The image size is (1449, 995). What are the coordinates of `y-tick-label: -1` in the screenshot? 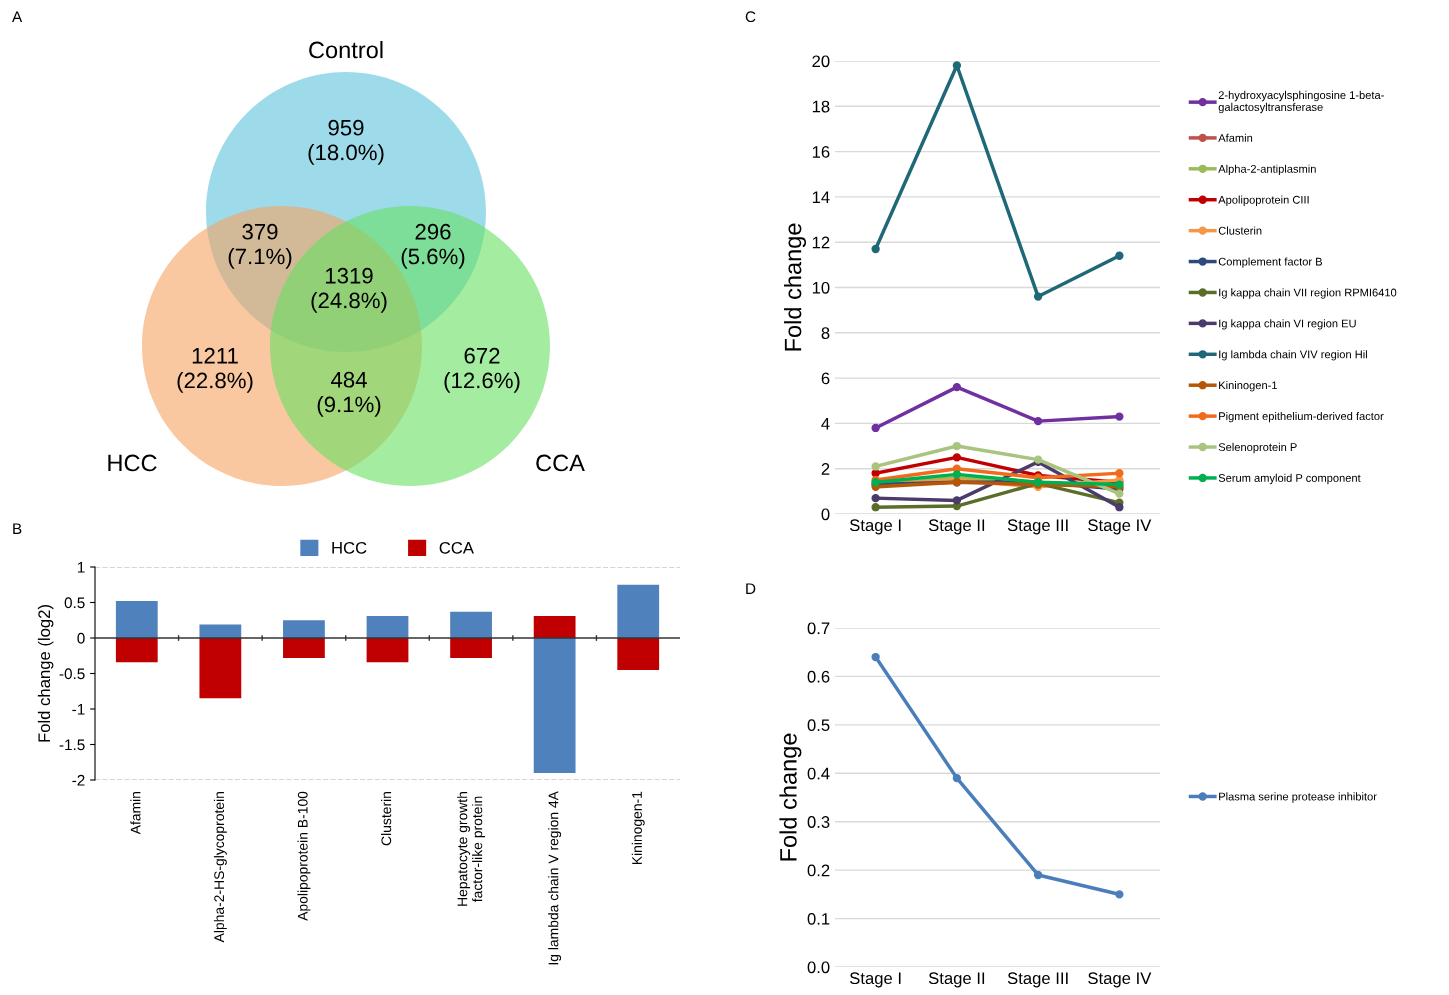 It's located at (78, 709).